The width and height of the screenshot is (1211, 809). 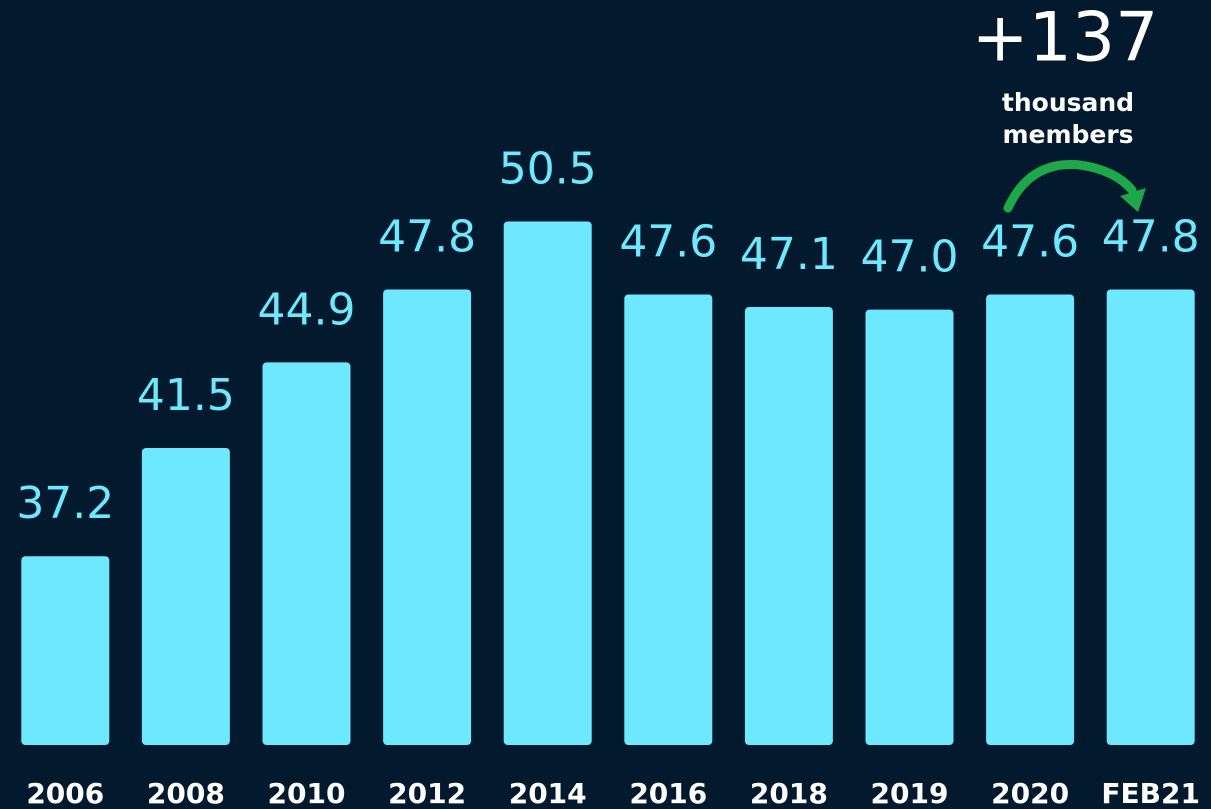 I want to click on annotation-value: +137, so click(x=1065, y=39).